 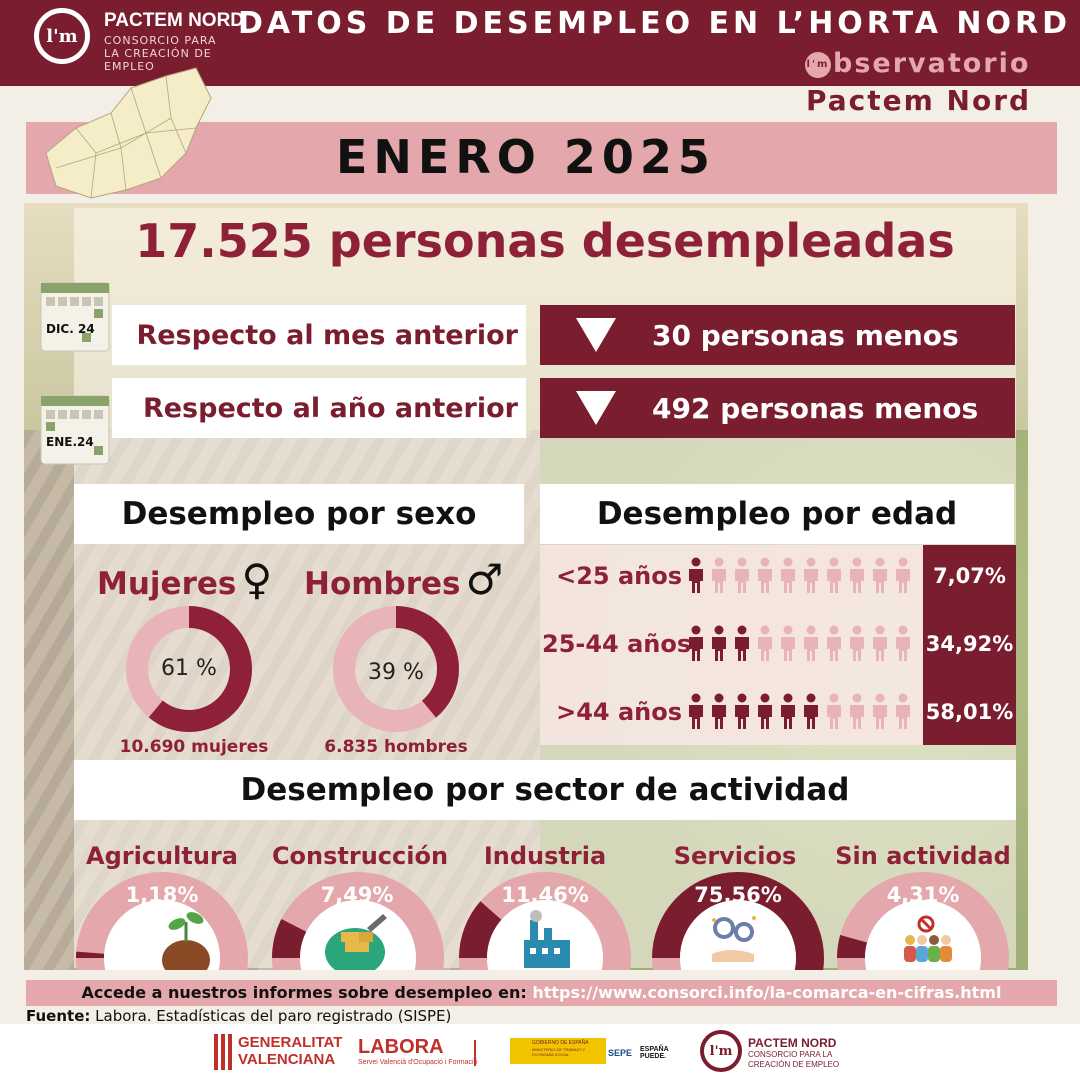 What do you see at coordinates (932, 63) in the screenshot?
I see `observatorio-text: bservatorio` at bounding box center [932, 63].